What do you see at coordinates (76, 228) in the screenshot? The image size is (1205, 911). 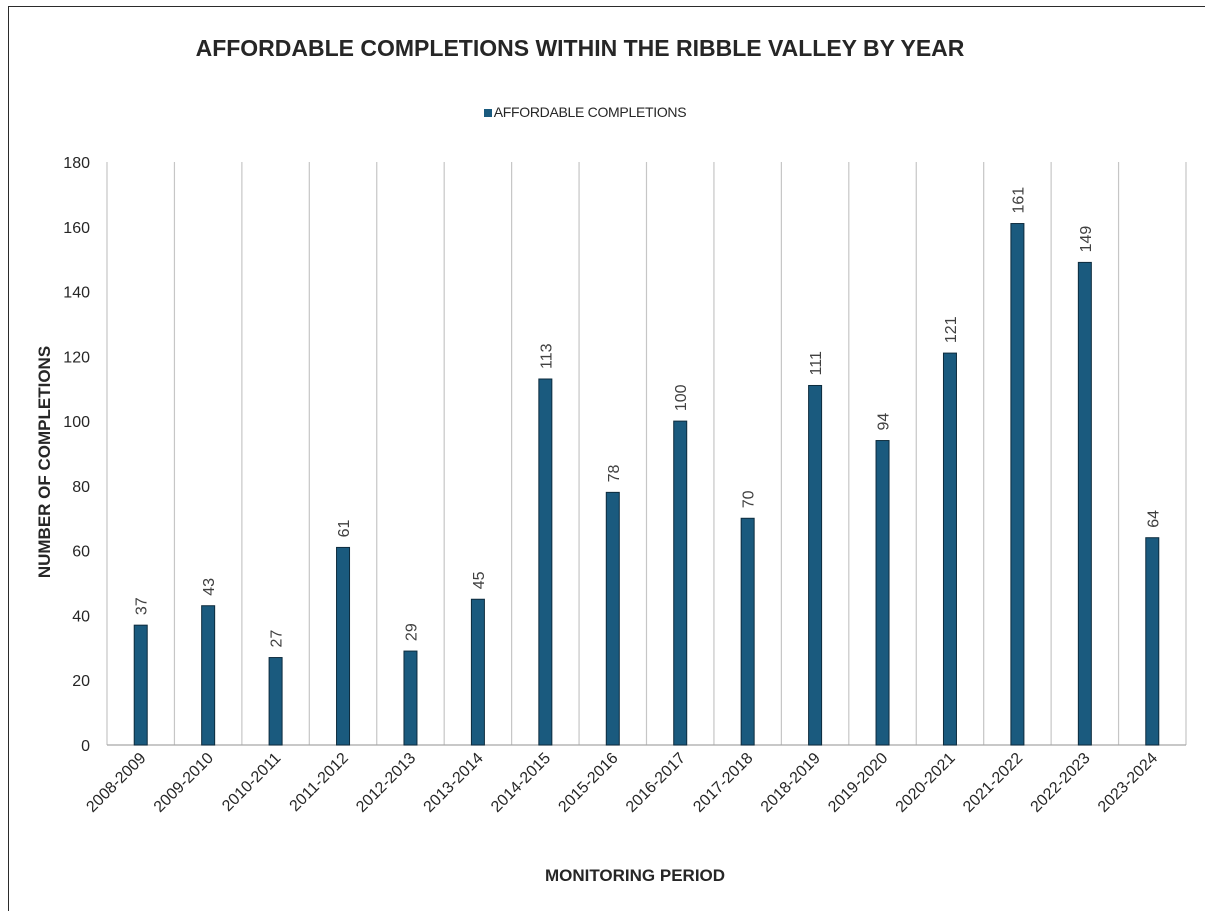 I see `y-tick-label: 160` at bounding box center [76, 228].